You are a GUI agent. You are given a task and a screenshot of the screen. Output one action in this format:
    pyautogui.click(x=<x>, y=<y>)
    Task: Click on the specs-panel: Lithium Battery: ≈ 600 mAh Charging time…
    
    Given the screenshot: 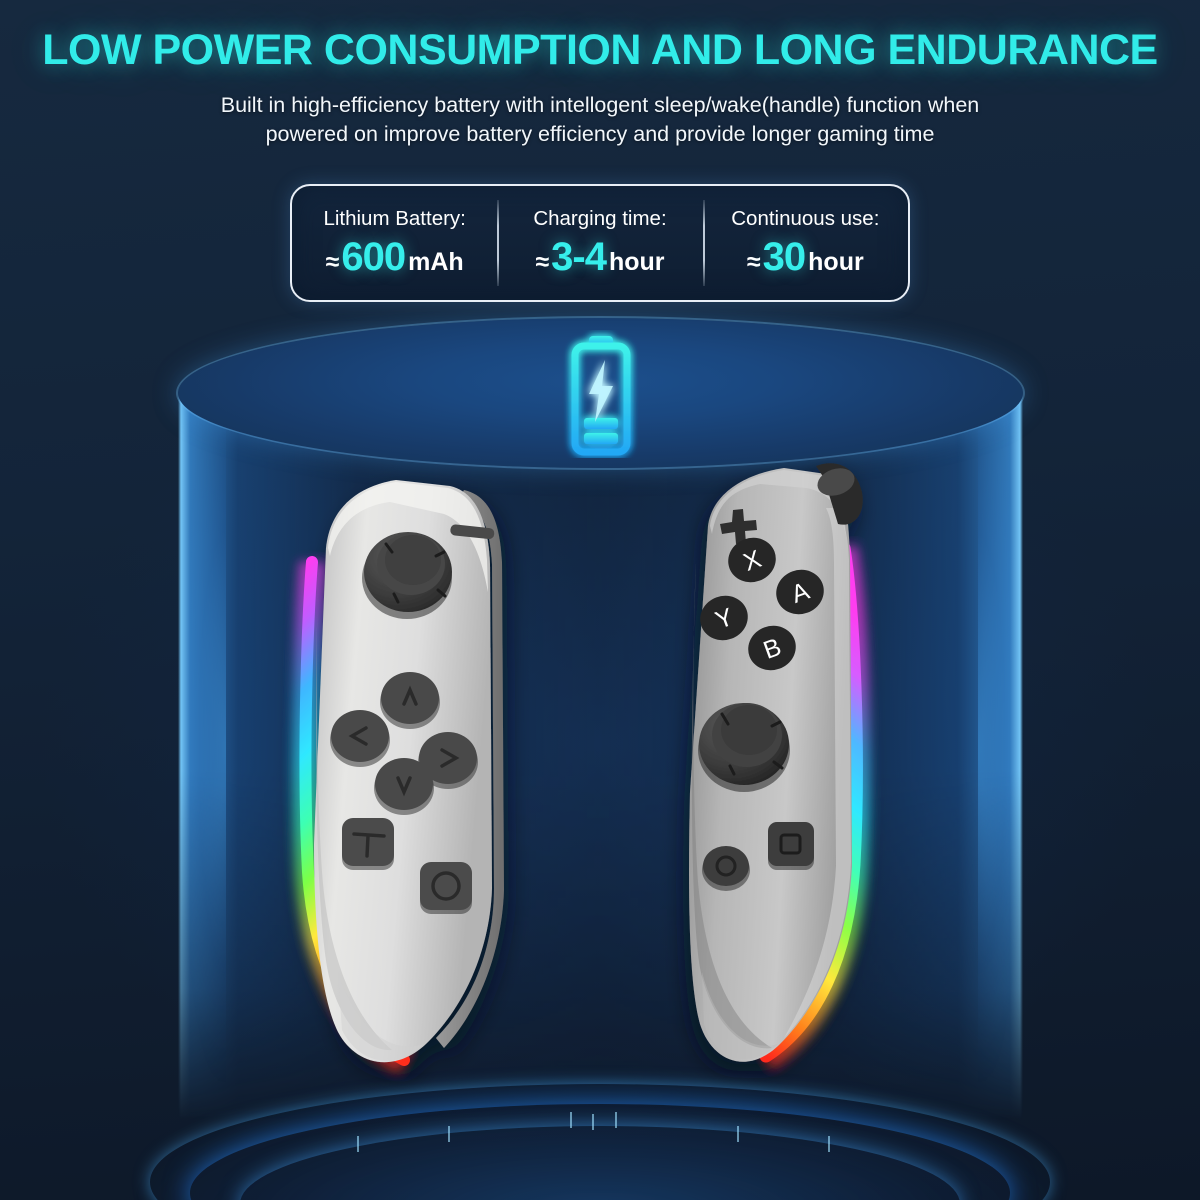 What is the action you would take?
    pyautogui.click(x=600, y=243)
    